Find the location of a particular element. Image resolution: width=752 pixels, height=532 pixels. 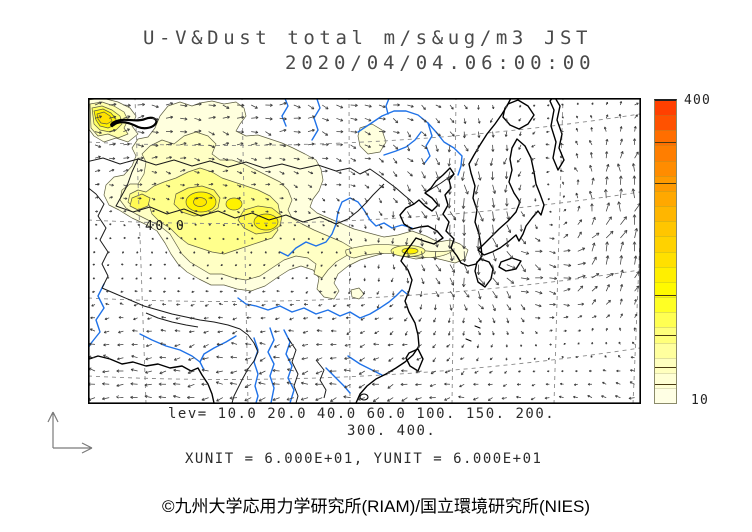

chart-timestamp: 2020/04/04.06:00:00 is located at coordinates (440, 63).